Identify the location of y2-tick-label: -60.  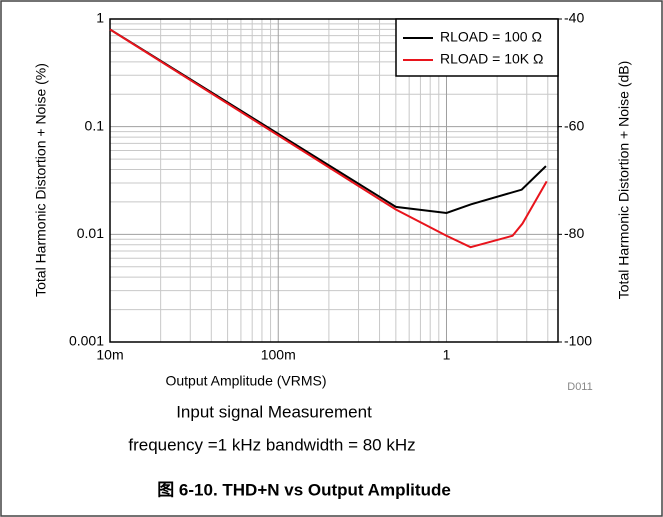
(574, 125).